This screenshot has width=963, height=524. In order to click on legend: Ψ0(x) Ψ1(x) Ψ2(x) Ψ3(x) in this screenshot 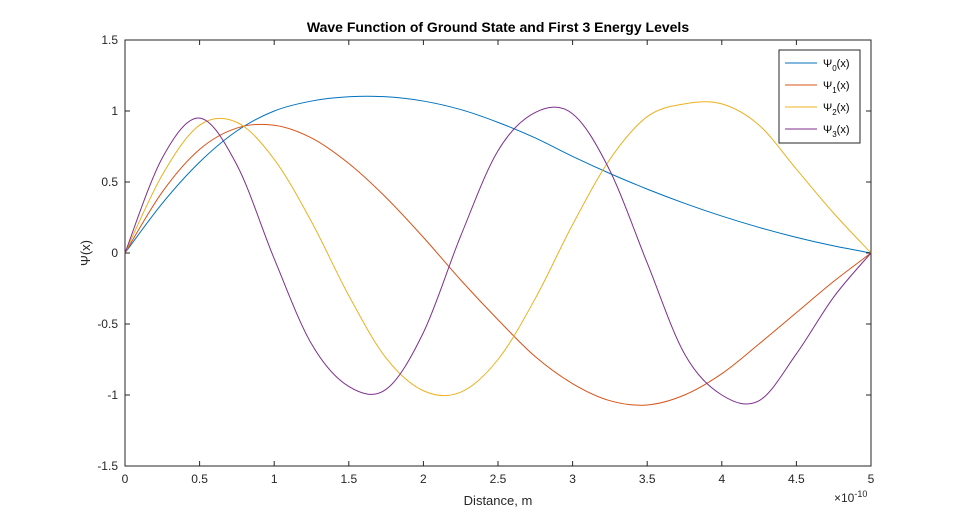, I will do `click(819, 96)`.